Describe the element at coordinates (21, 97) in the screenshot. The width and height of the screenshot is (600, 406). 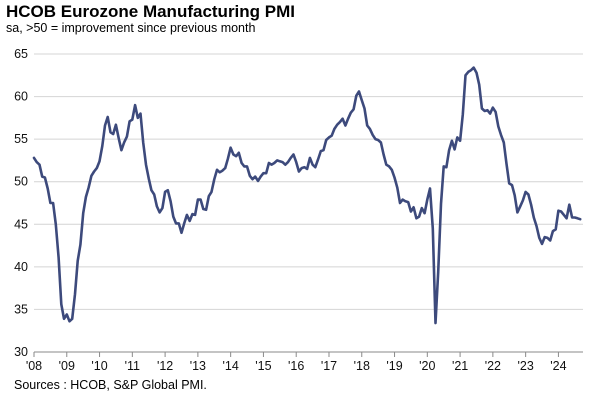
I see `y-tick-label: 60` at that location.